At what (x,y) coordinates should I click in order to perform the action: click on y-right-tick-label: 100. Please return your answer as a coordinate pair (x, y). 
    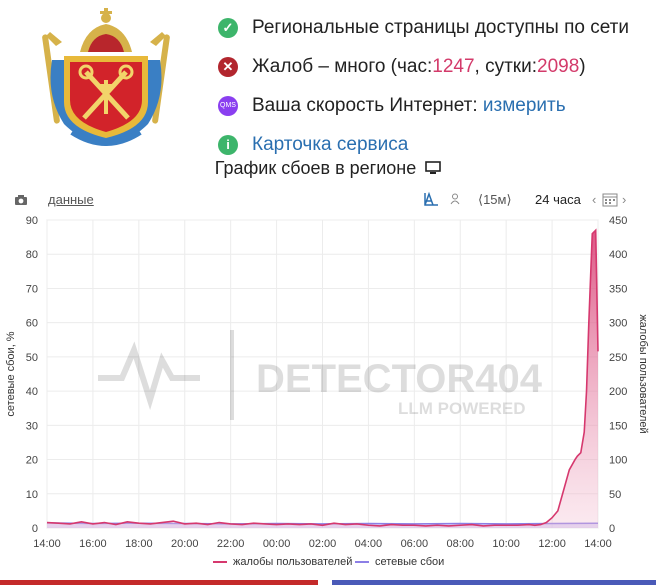
    Looking at the image, I should click on (618, 461).